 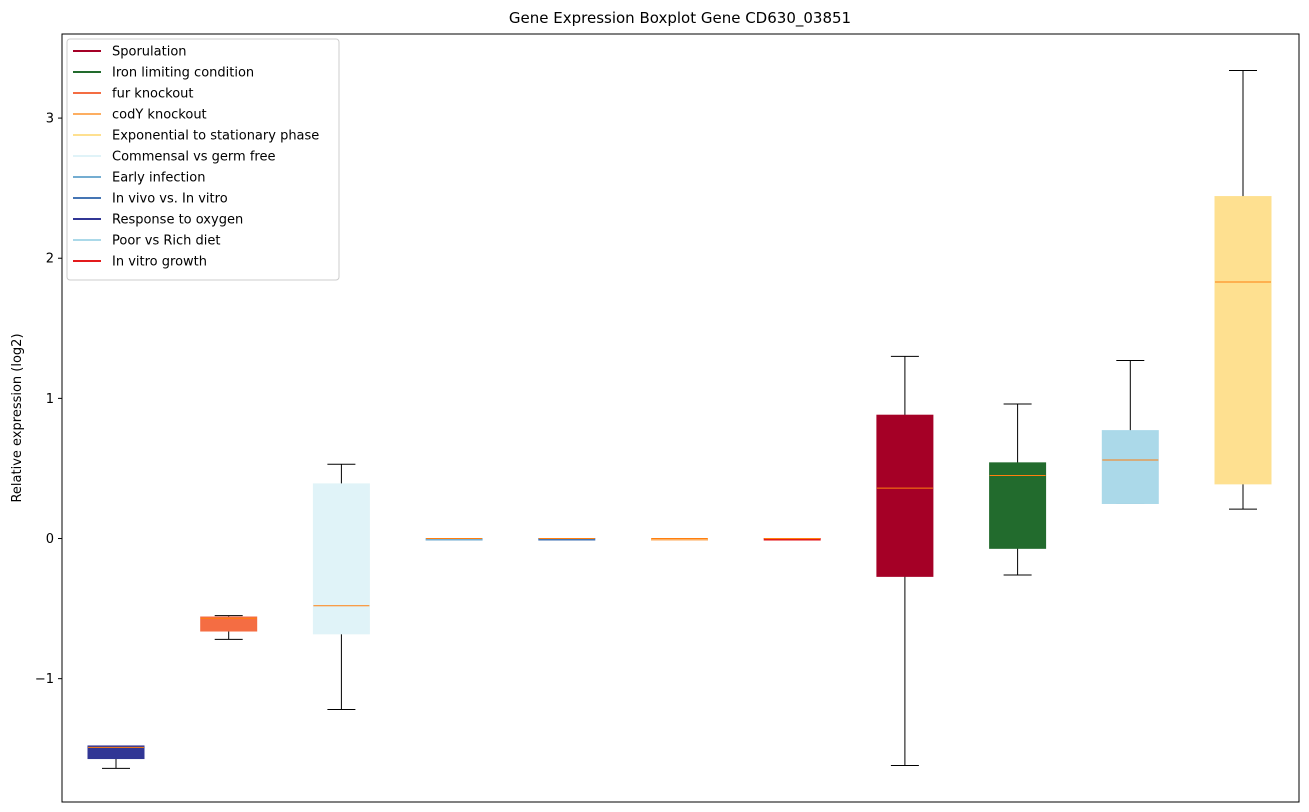 What do you see at coordinates (158, 178) in the screenshot?
I see `legend-label: Early infection` at bounding box center [158, 178].